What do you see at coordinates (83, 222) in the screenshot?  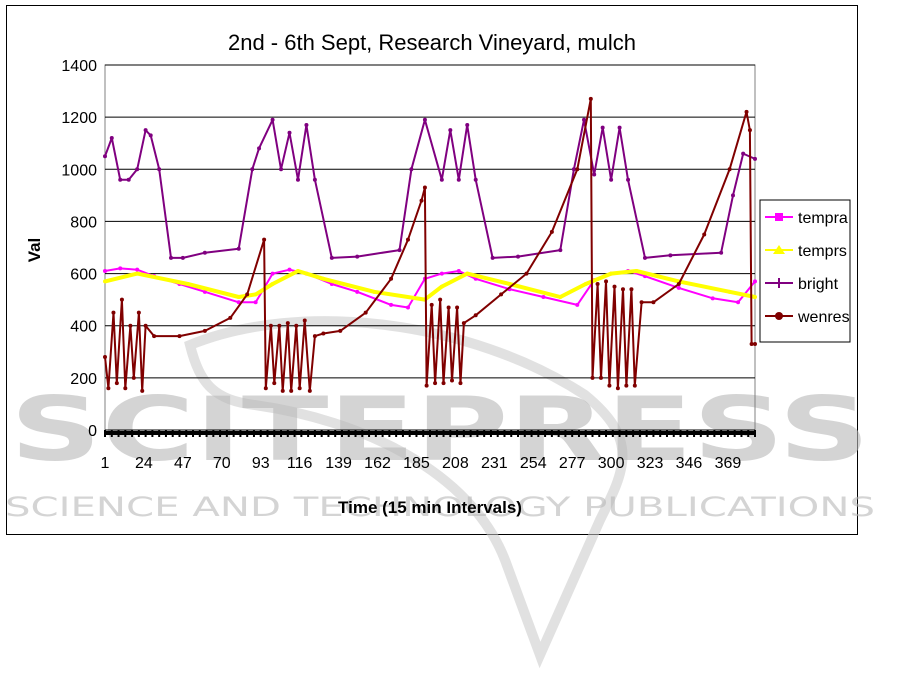 I see `y-tick-label: 800` at bounding box center [83, 222].